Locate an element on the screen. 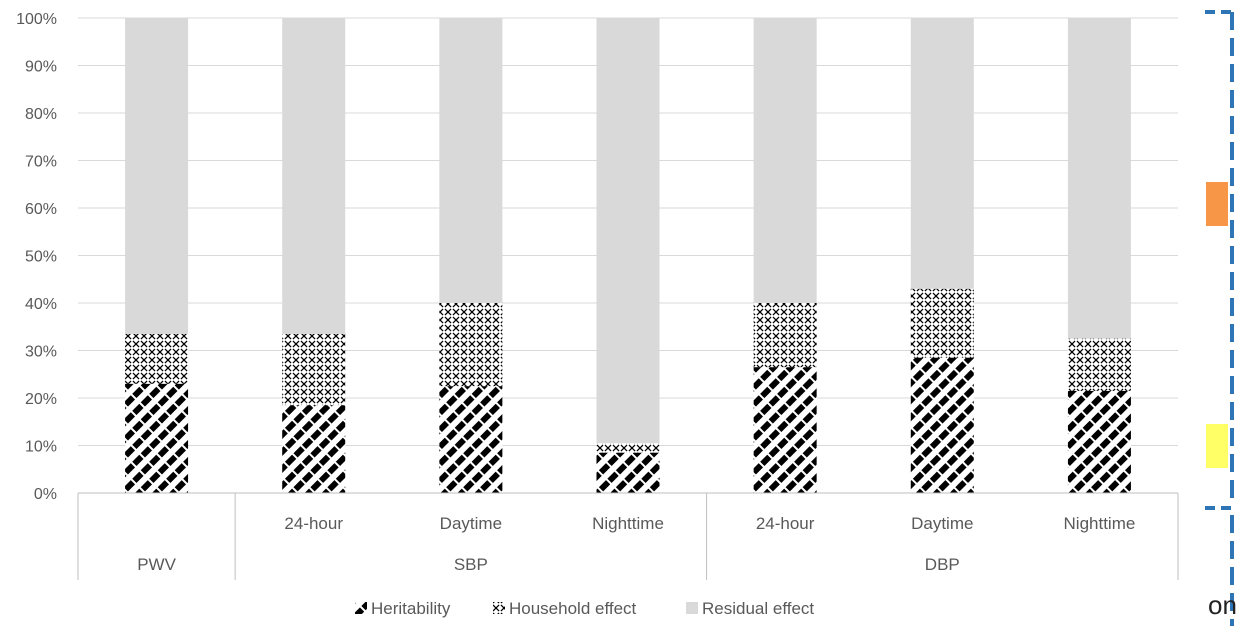 The image size is (1236, 626). edge-text: on is located at coordinates (1222, 605).